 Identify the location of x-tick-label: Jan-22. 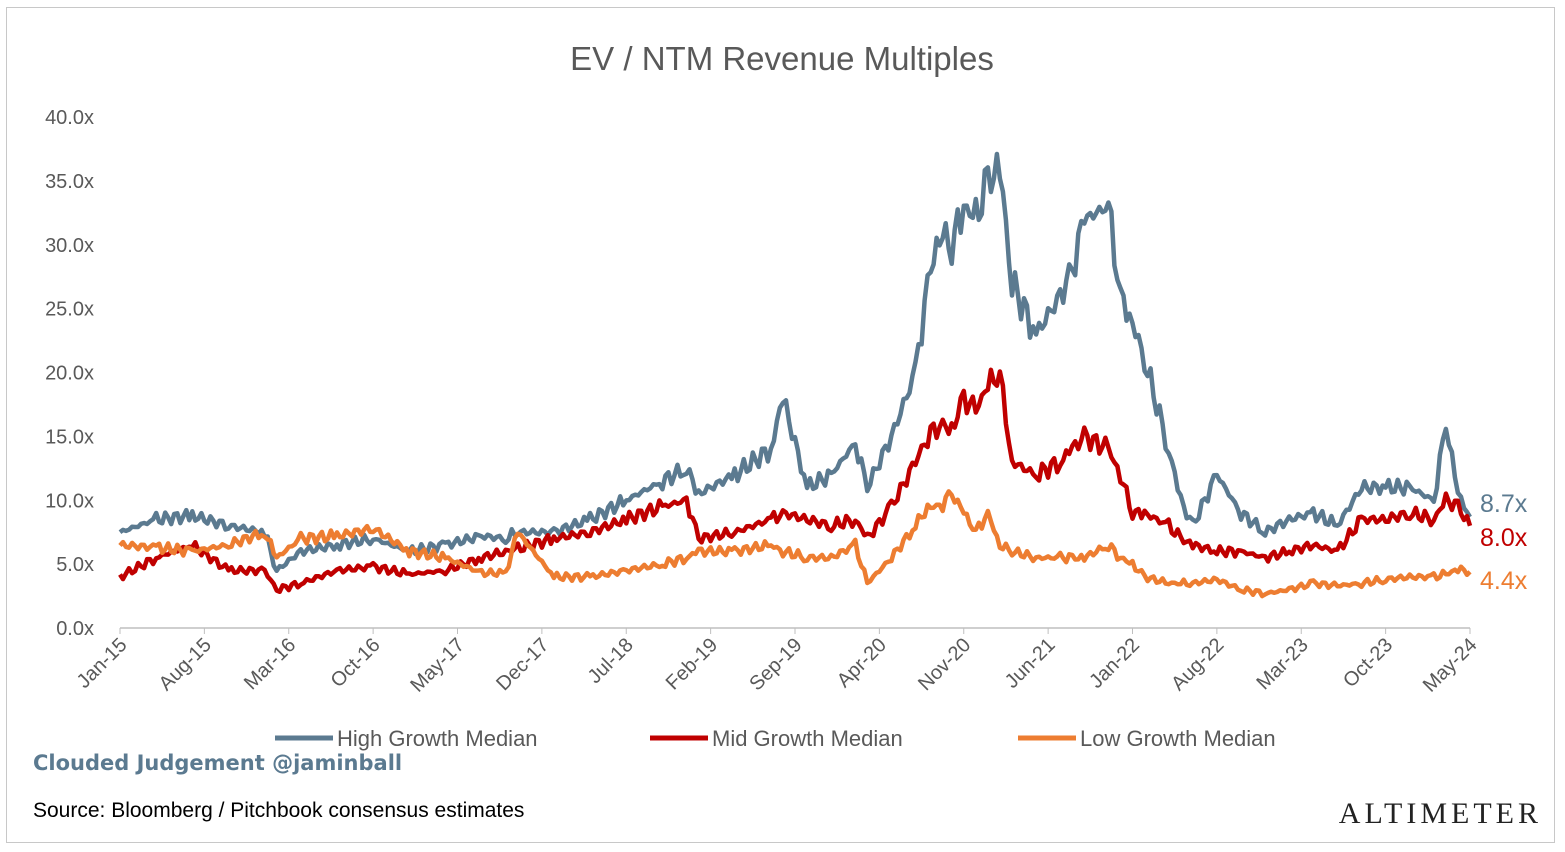
(1114, 663).